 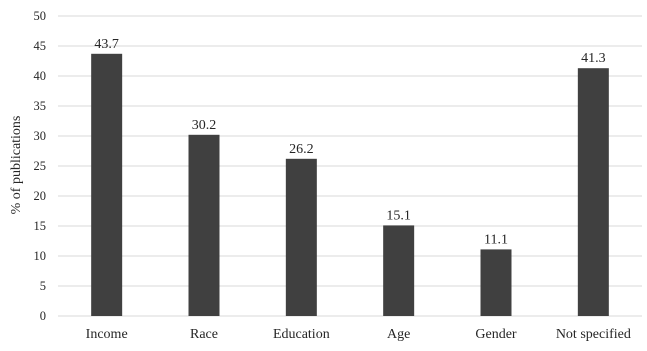 What do you see at coordinates (399, 270) in the screenshot?
I see `bar-age` at bounding box center [399, 270].